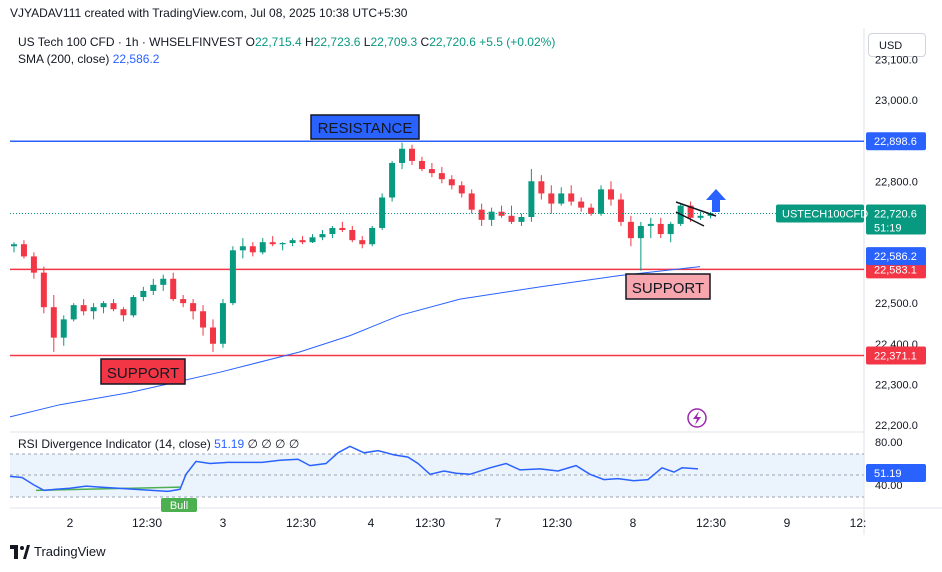 This screenshot has width=942, height=572. I want to click on current-price-text: 22,720.6, so click(895, 215).